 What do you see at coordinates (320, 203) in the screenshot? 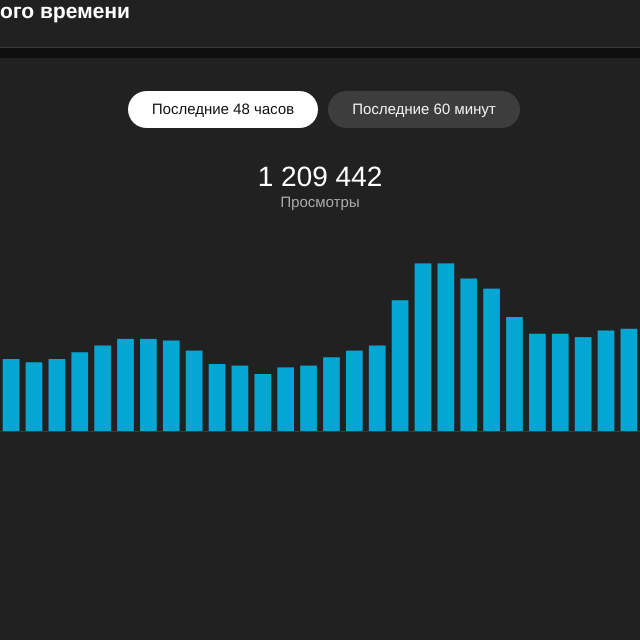
I see `y-axis-title: Просмотры` at bounding box center [320, 203].